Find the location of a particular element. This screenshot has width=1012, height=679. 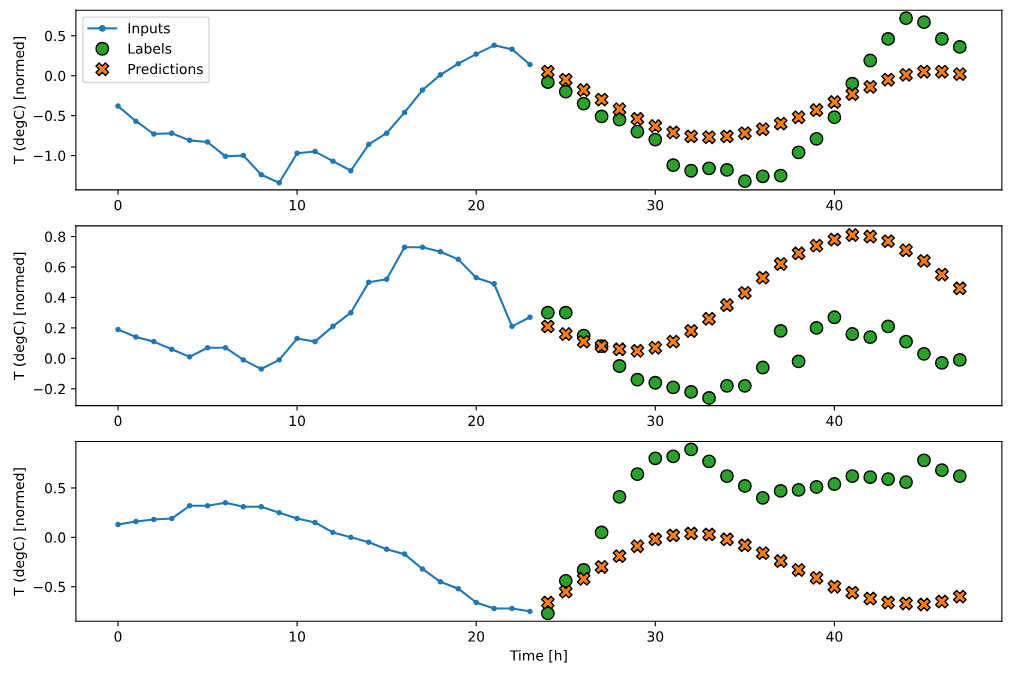

legend-label: Predictions is located at coordinates (165, 69).